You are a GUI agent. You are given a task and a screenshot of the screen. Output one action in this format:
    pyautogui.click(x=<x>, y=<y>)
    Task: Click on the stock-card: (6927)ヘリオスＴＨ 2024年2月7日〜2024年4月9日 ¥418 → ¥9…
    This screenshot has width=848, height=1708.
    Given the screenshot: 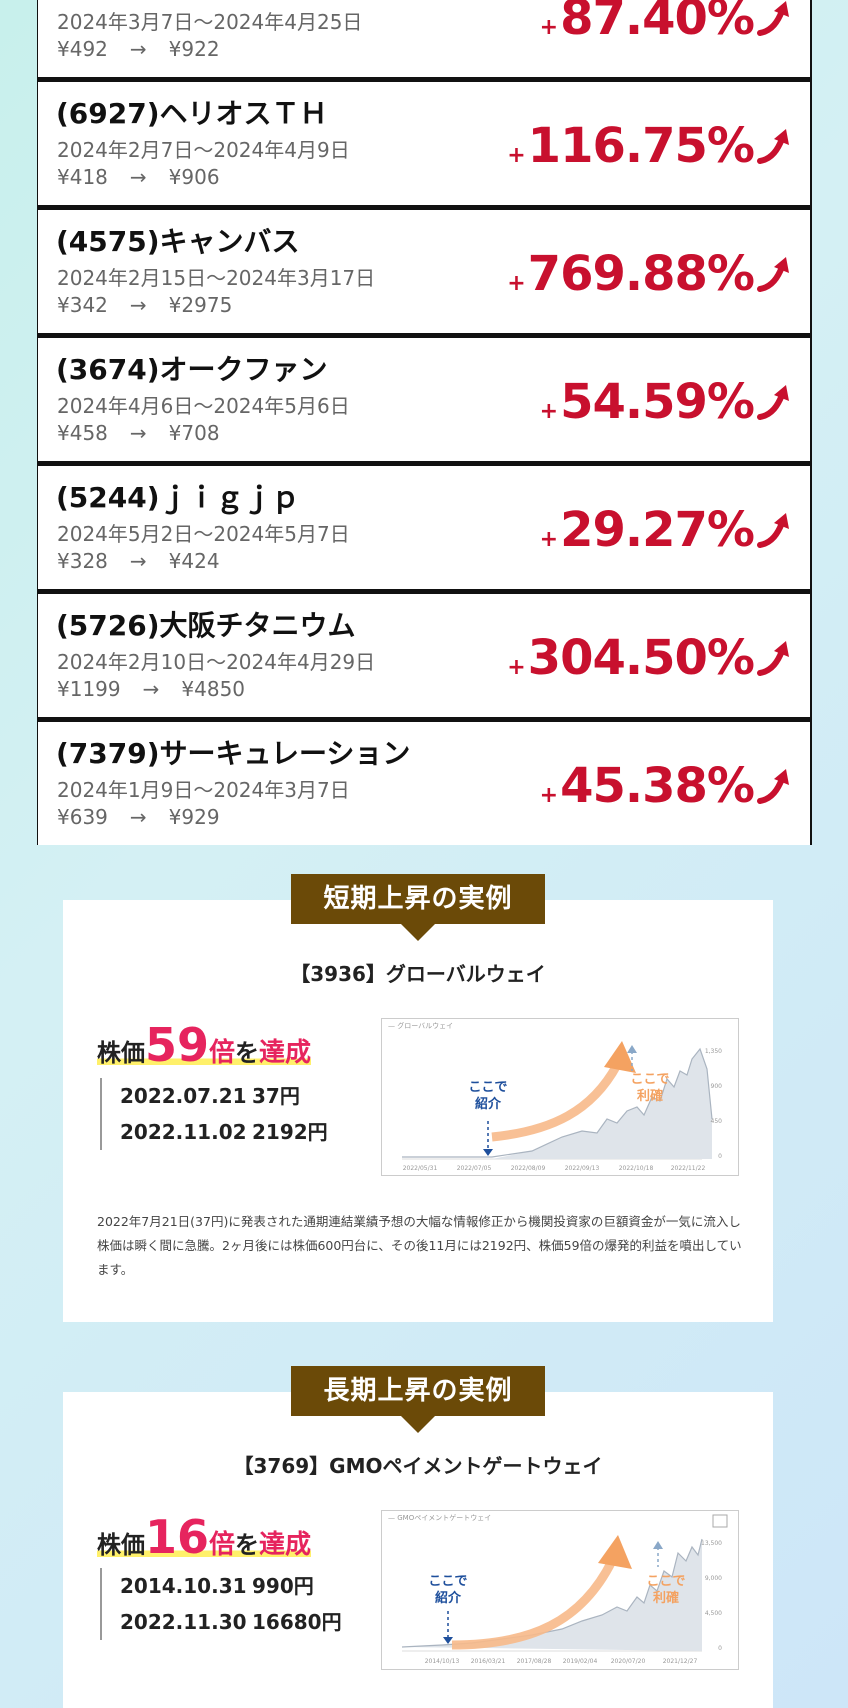 What is the action you would take?
    pyautogui.click(x=424, y=143)
    